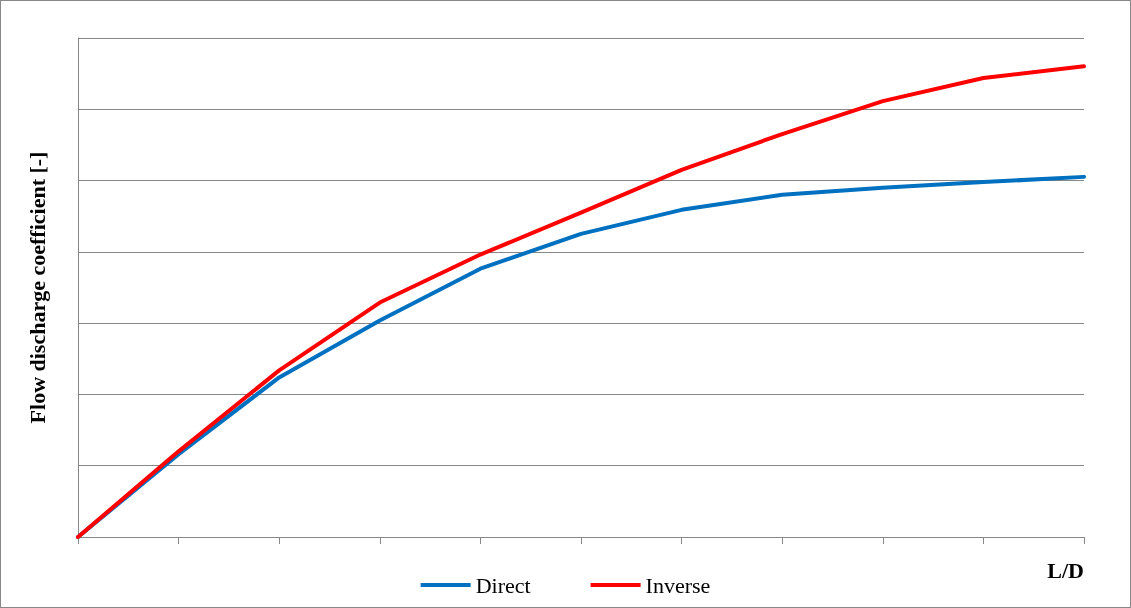 This screenshot has width=1131, height=608. I want to click on legend-label: Direct, so click(503, 585).